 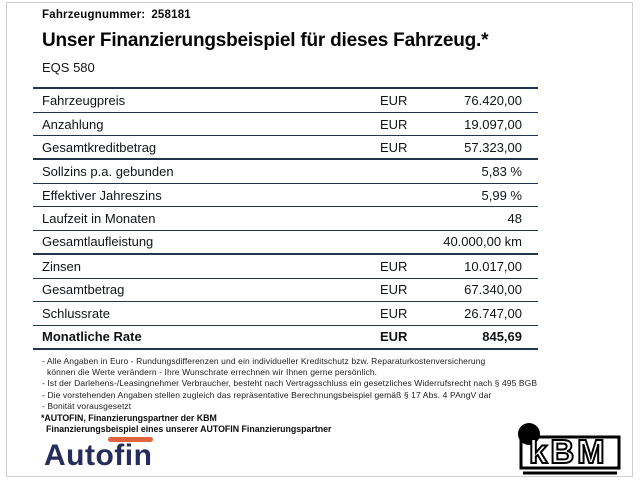 I want to click on autofin-logo: Autofin, so click(x=99, y=454).